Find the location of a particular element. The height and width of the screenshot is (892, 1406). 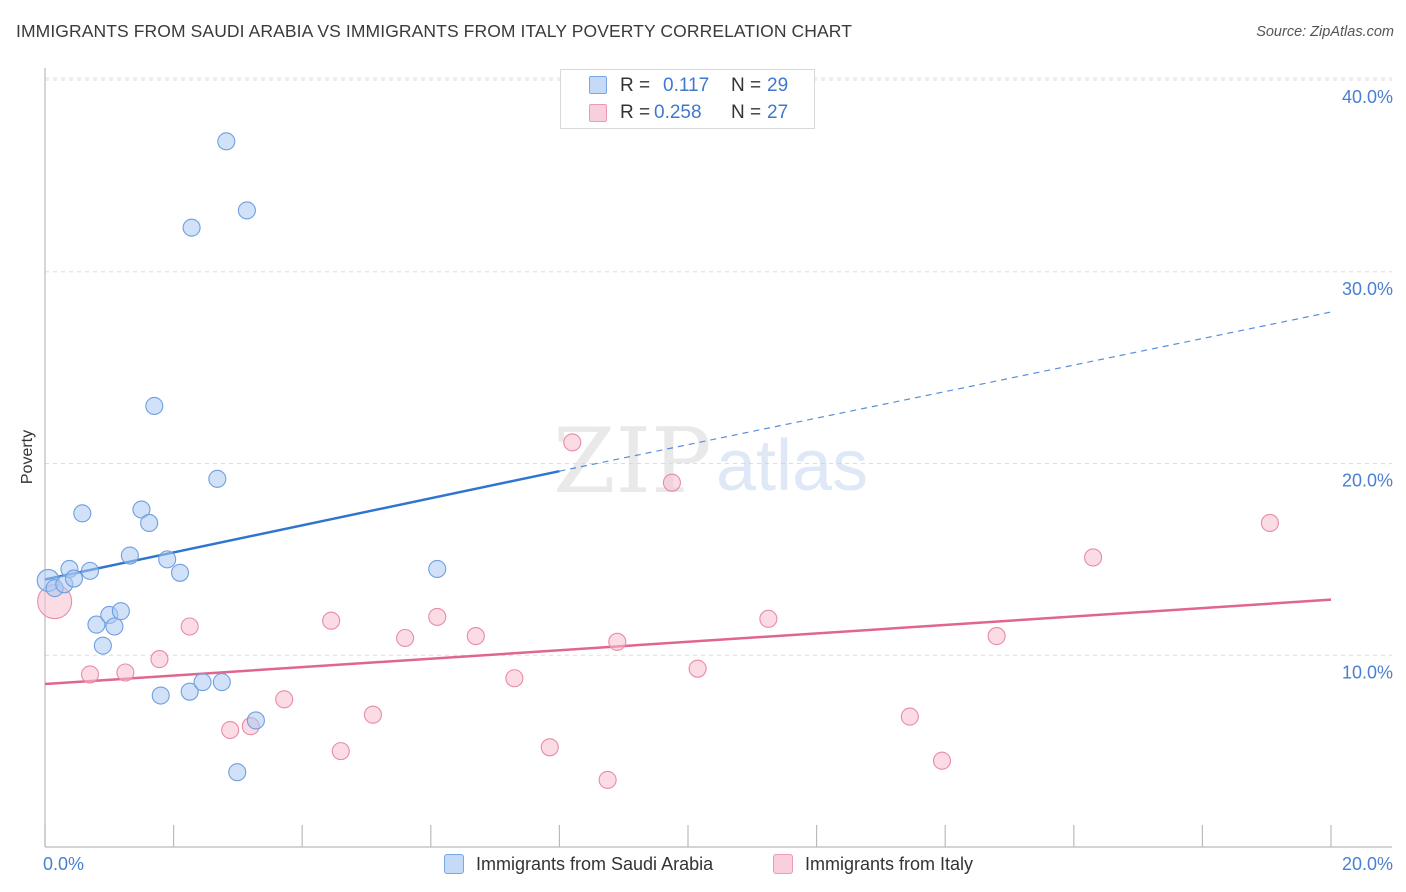

legend-n-value-italy: 27 is located at coordinates (778, 112).